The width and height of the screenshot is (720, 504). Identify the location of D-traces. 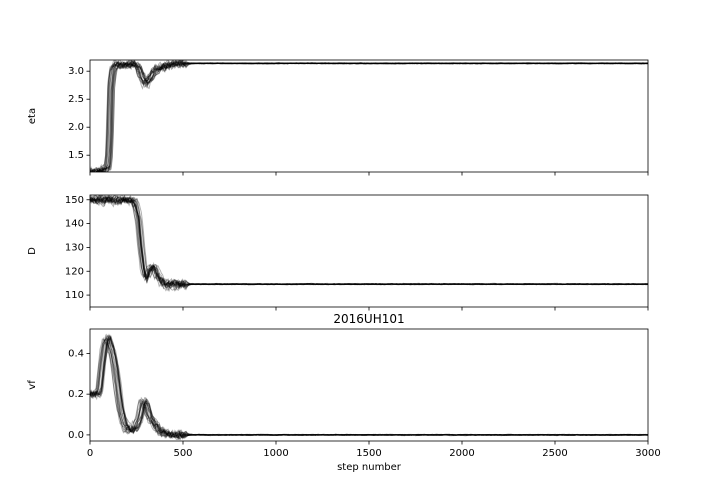
(369, 243).